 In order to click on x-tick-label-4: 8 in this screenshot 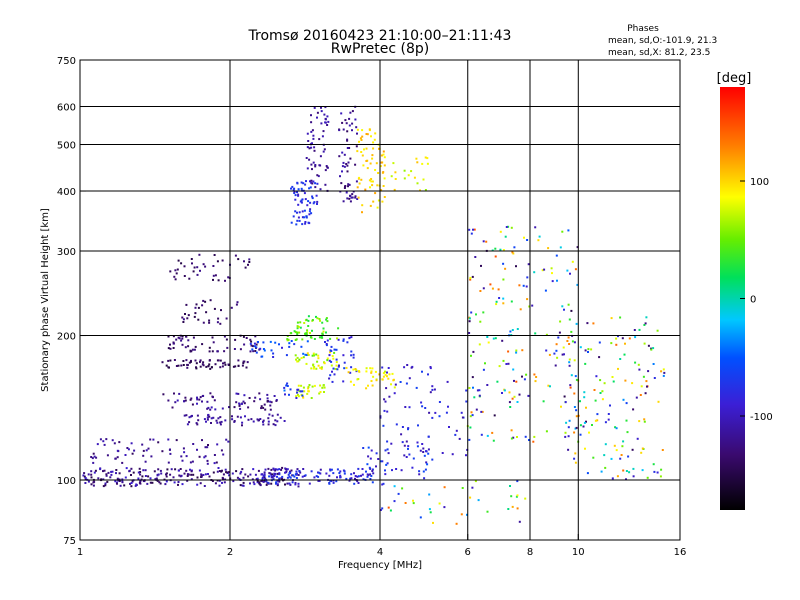, I will do `click(530, 552)`.